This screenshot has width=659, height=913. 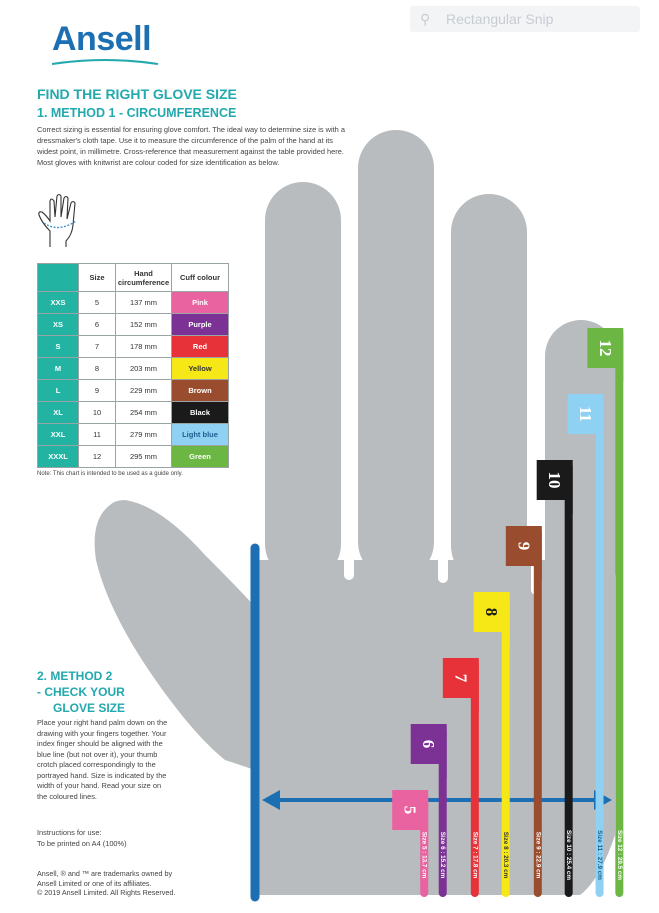 What do you see at coordinates (491, 612) in the screenshot?
I see `size-flag-number: 8` at bounding box center [491, 612].